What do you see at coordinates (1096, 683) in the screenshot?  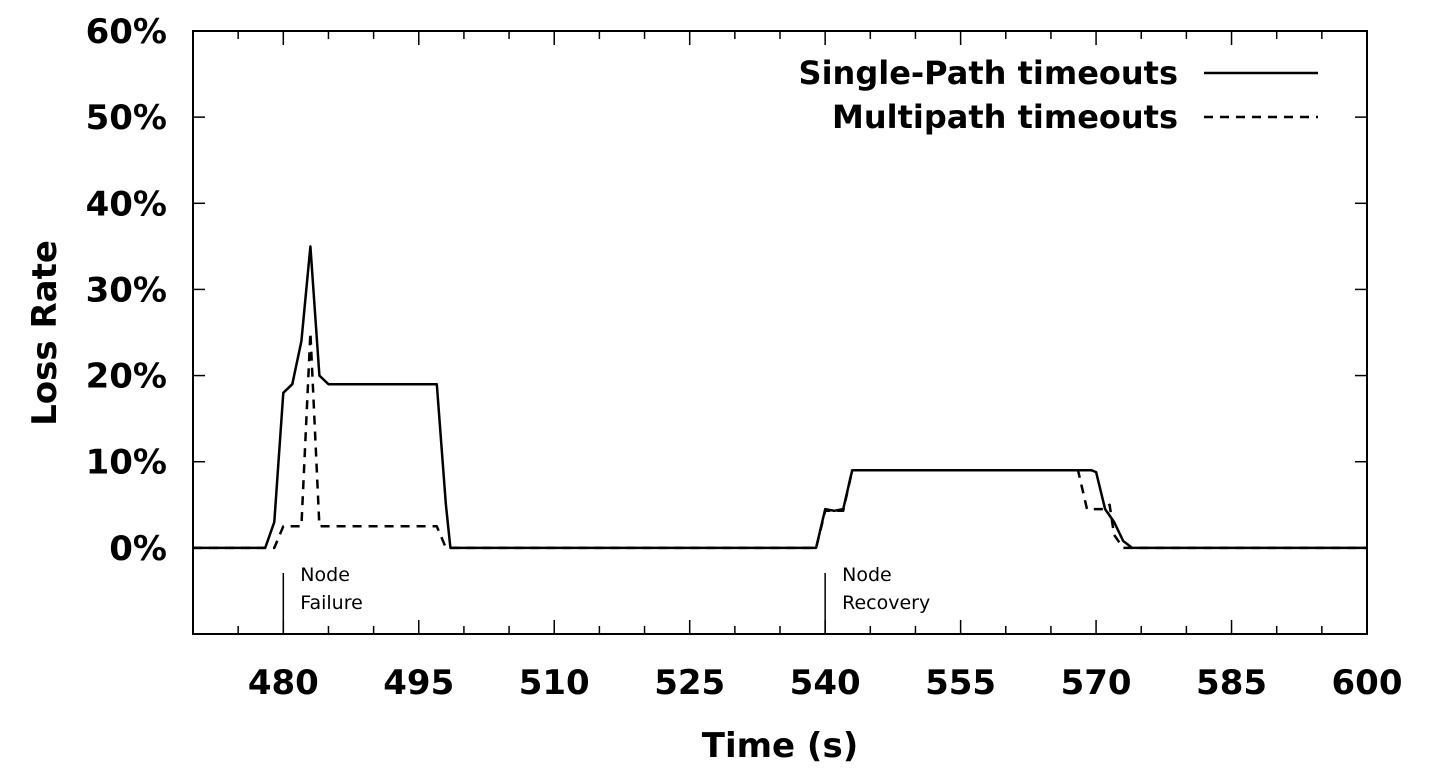 I see `x-tick-label: 570` at bounding box center [1096, 683].